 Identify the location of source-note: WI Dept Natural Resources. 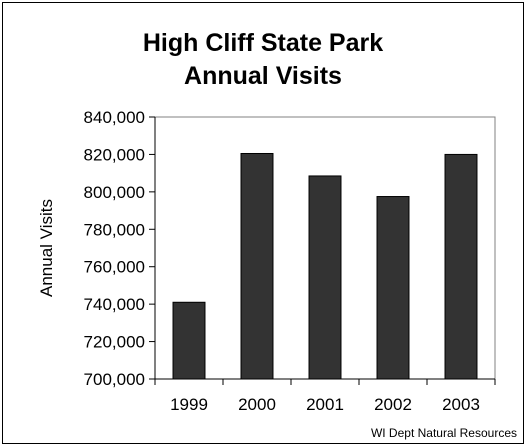
(443, 433).